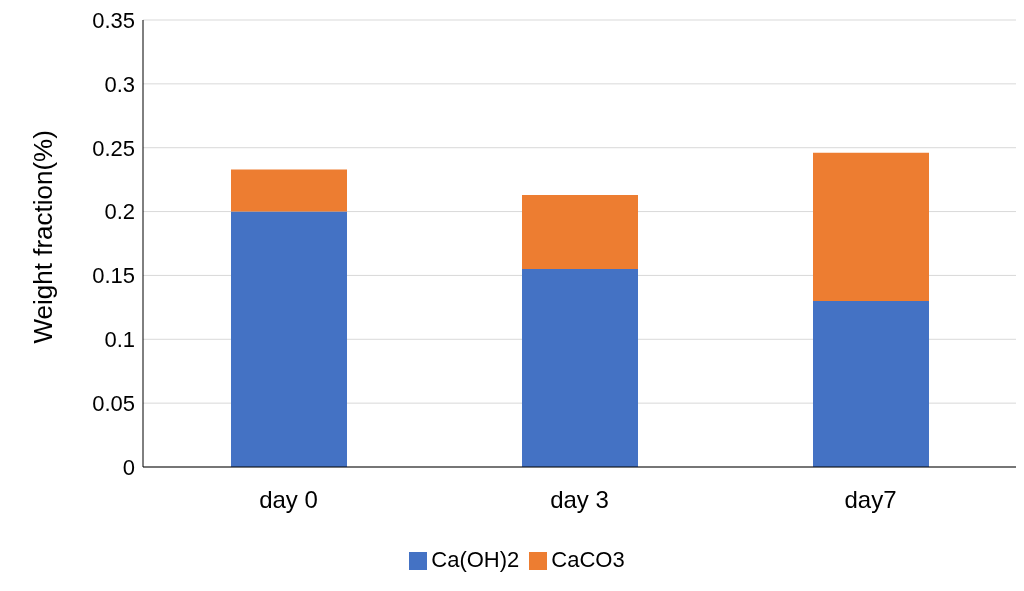  What do you see at coordinates (113, 148) in the screenshot?
I see `y-tick-label: 0.25` at bounding box center [113, 148].